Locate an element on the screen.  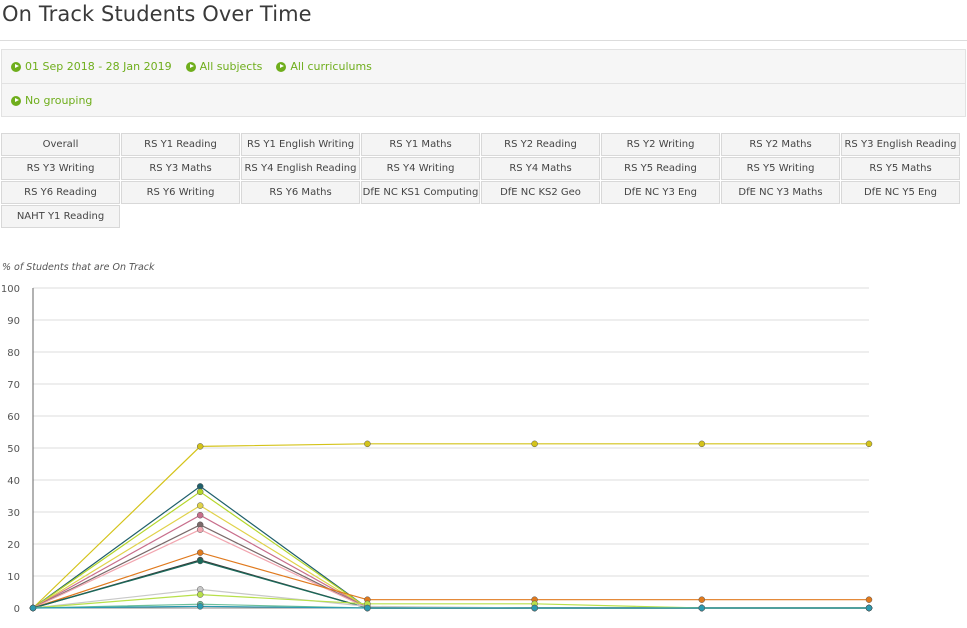
grouping-filter: No grouping is located at coordinates (51, 100).